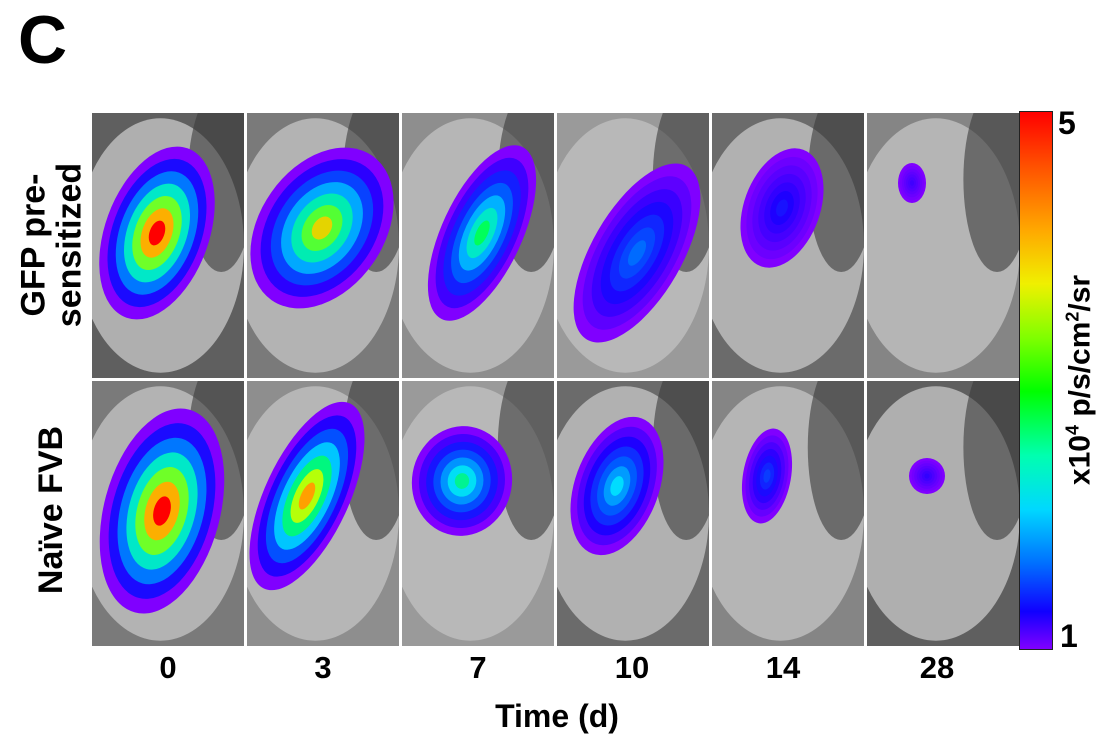  What do you see at coordinates (557, 716) in the screenshot?
I see `x-axis-title: Time (d)` at bounding box center [557, 716].